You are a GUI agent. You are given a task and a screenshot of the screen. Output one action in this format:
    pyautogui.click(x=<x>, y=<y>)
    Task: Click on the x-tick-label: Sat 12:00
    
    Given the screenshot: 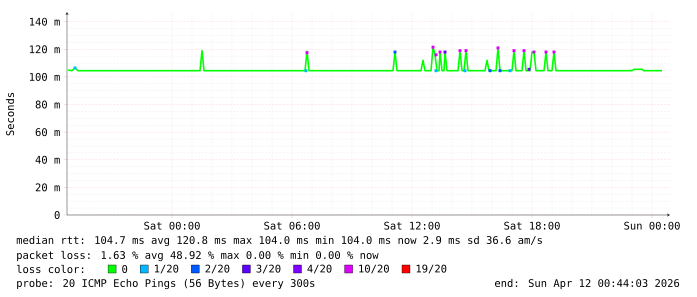 What is the action you would take?
    pyautogui.click(x=412, y=226)
    